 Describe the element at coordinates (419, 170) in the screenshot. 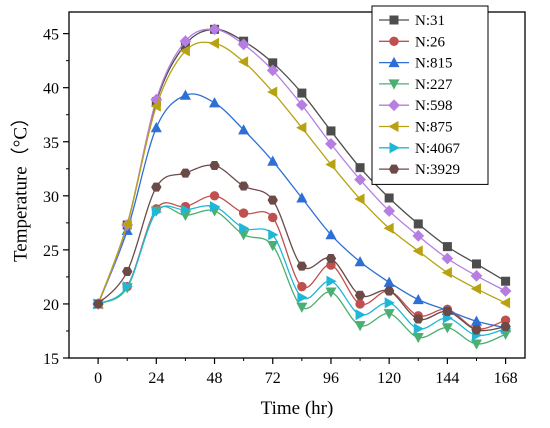

I see `legend-item: N:3929` at that location.